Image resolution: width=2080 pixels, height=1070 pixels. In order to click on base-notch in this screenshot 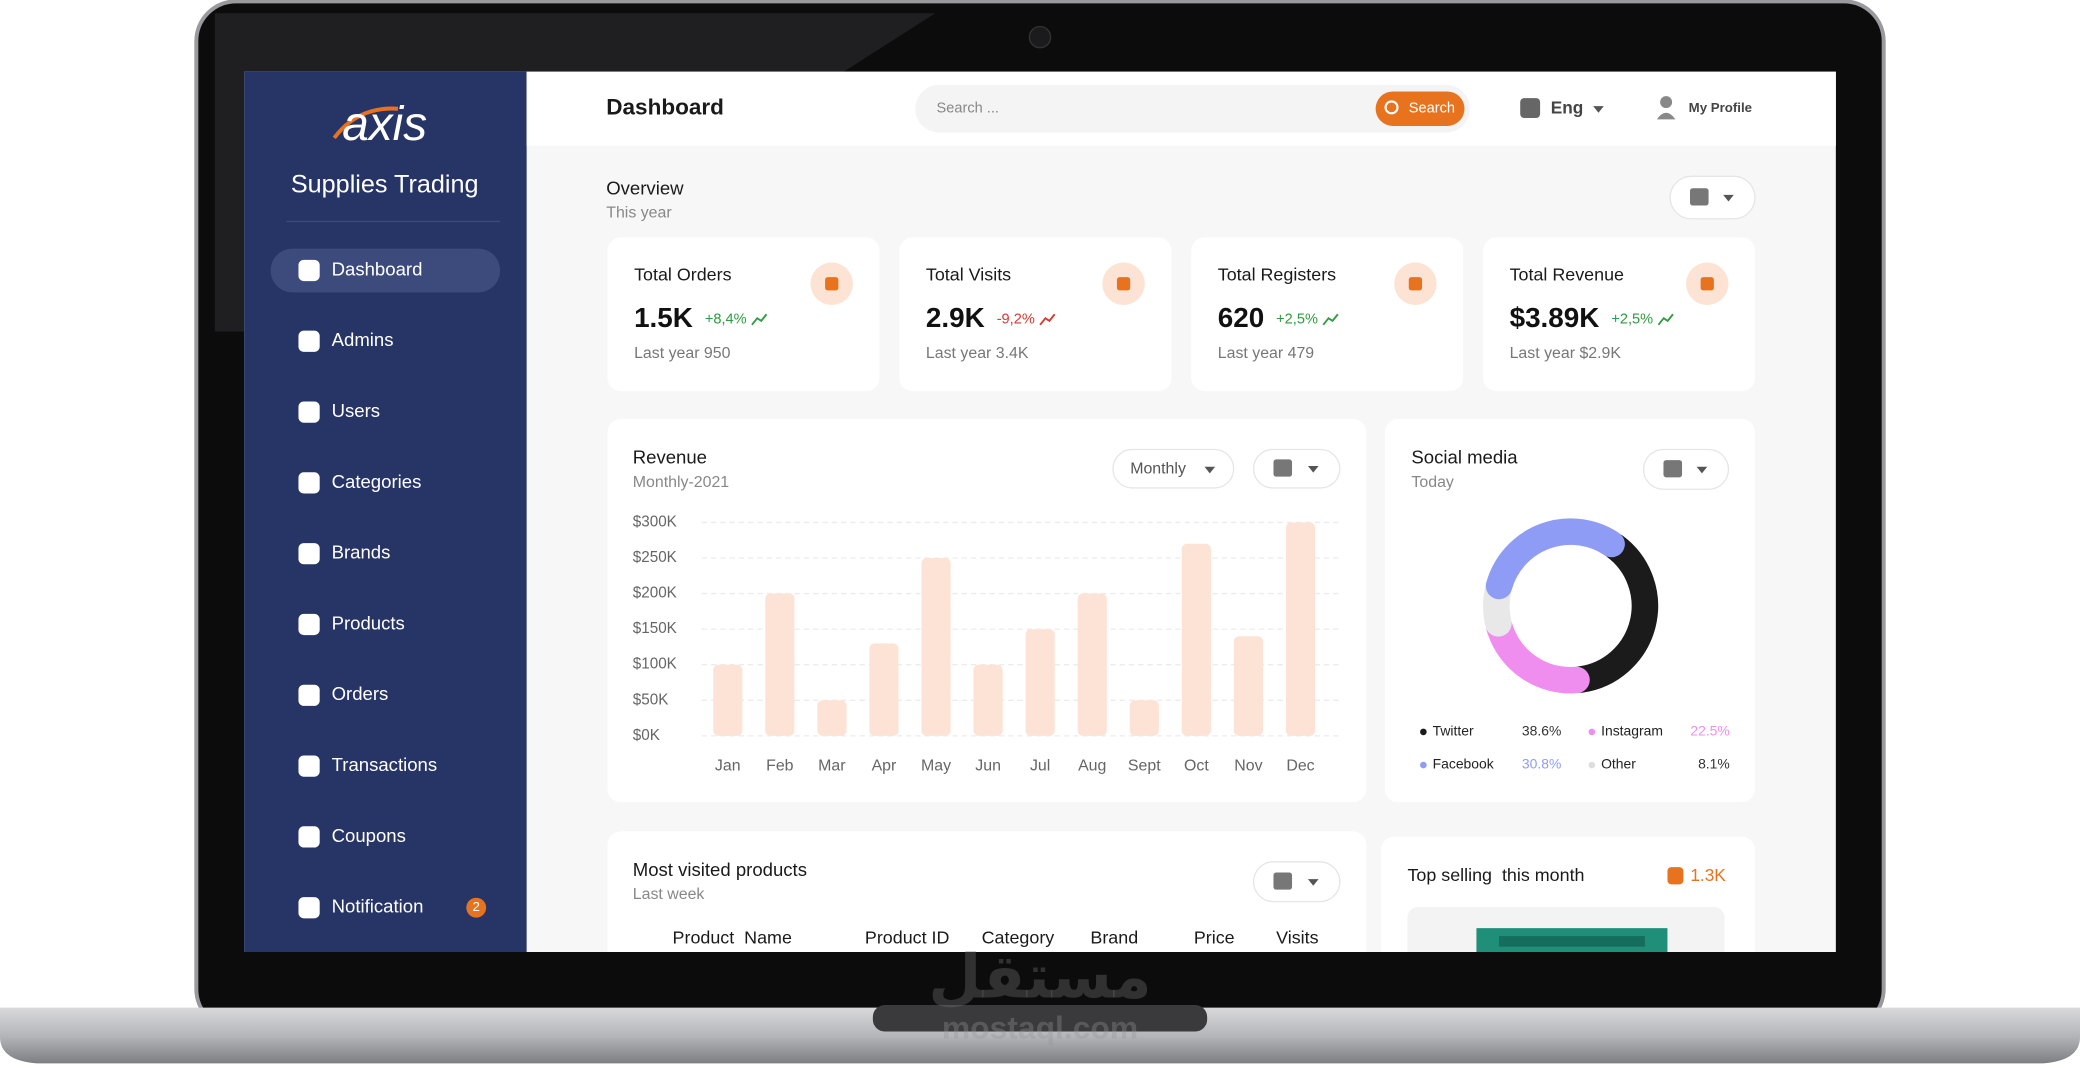, I will do `click(1040, 1018)`.